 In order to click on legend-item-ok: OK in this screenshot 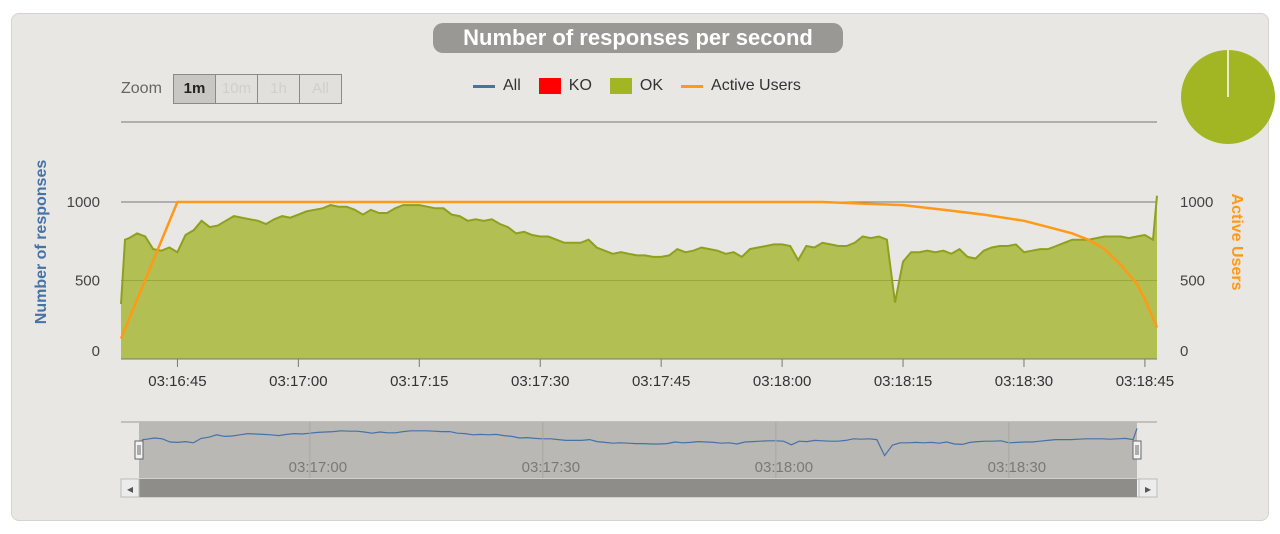, I will do `click(636, 86)`.